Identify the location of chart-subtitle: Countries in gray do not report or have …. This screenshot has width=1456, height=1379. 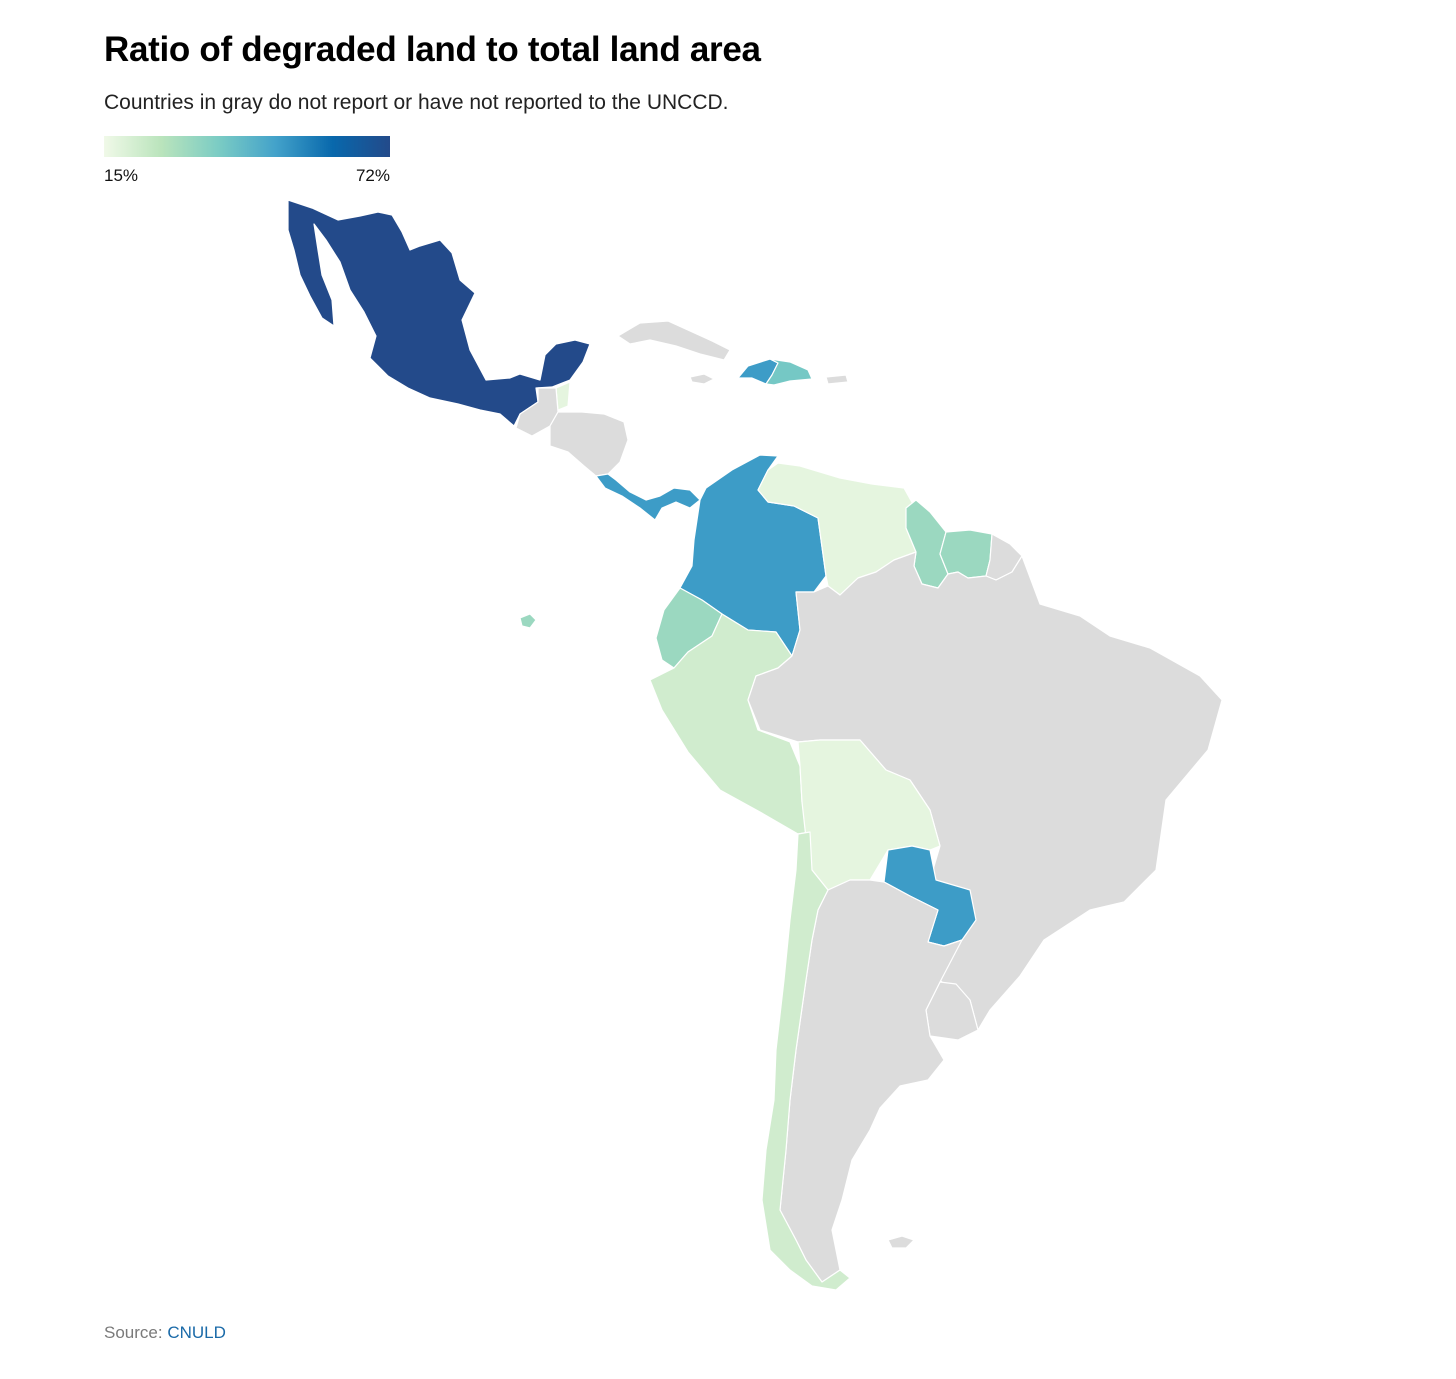
(416, 102).